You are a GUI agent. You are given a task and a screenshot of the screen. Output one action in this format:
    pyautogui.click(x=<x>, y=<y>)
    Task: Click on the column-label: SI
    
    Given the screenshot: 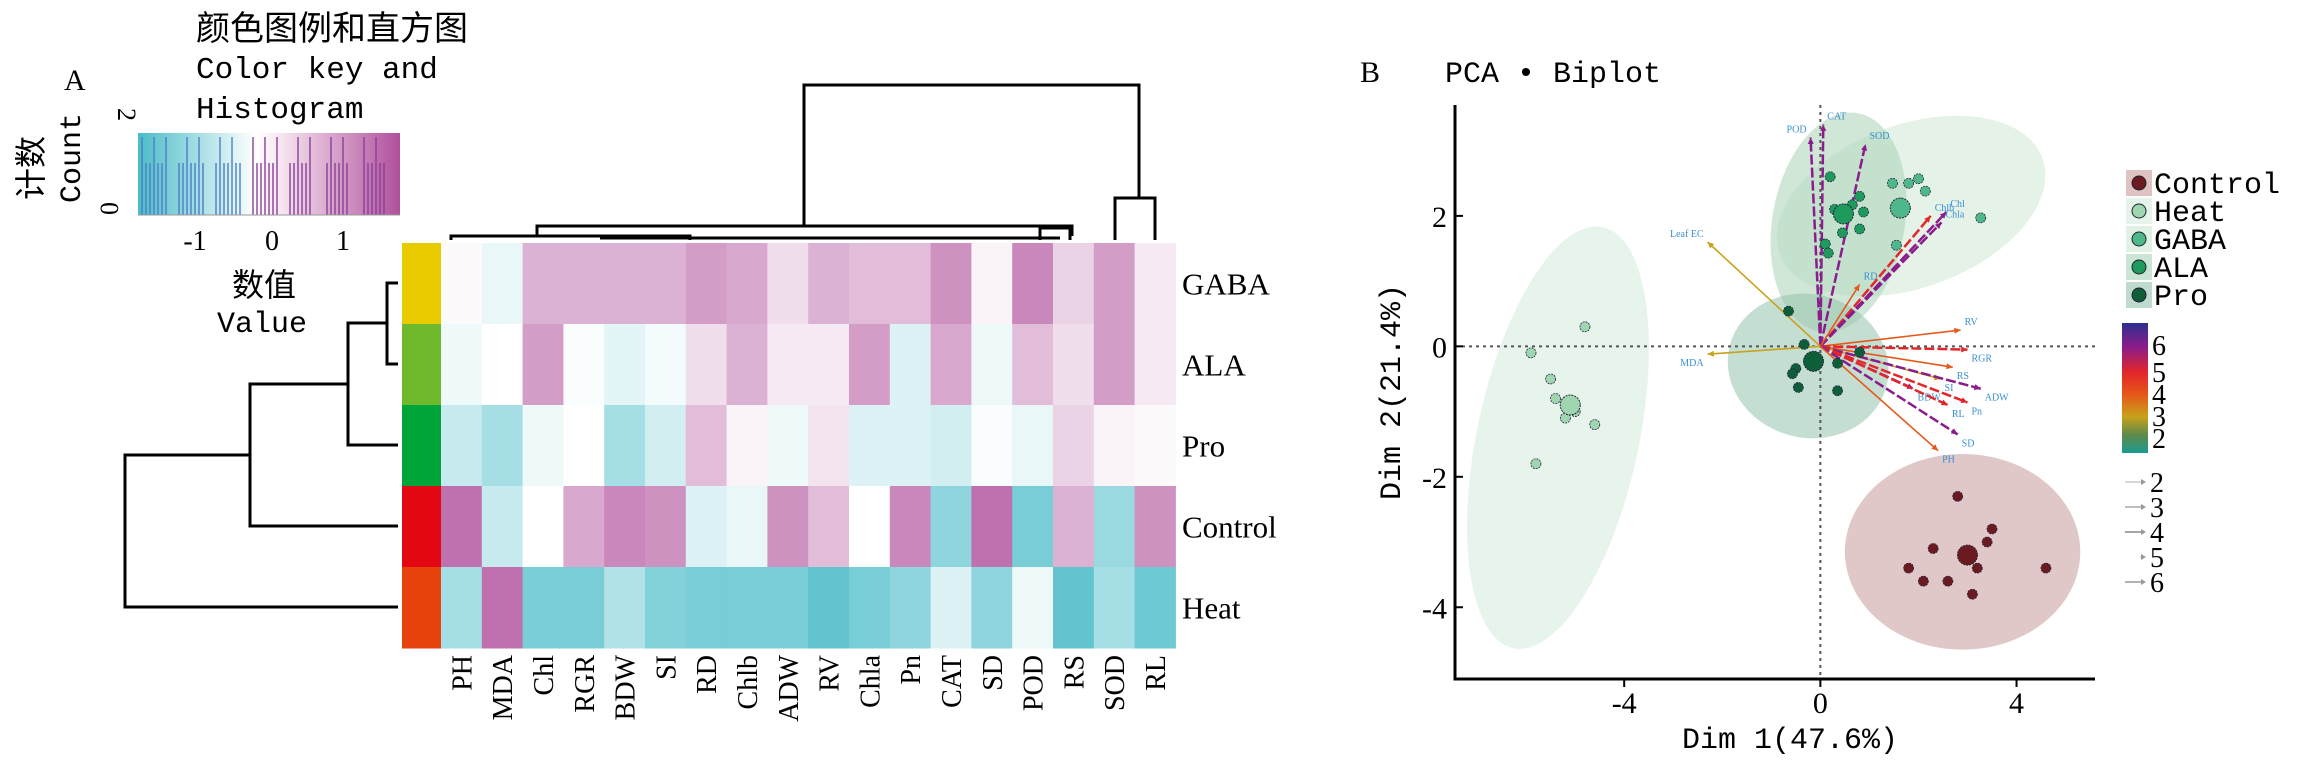 What is the action you would take?
    pyautogui.click(x=666, y=667)
    